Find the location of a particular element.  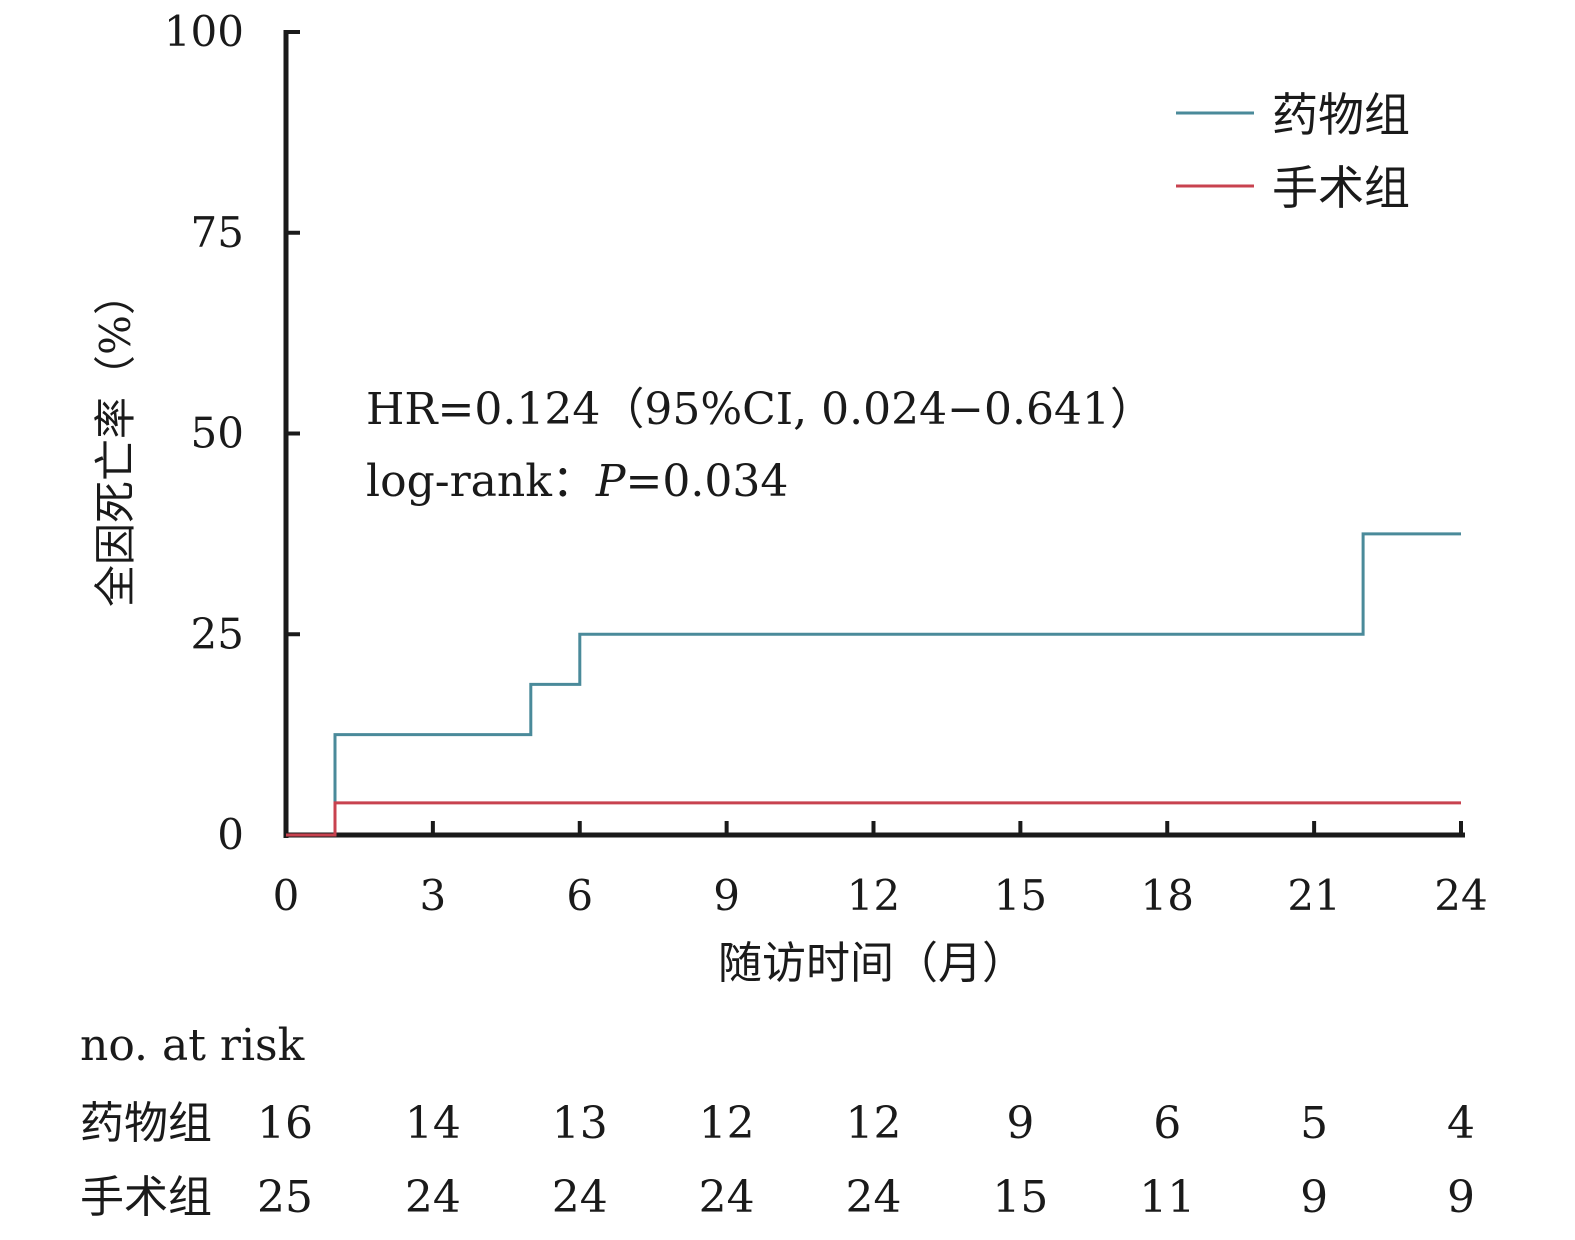

x-tick-label: 6 is located at coordinates (579, 895).